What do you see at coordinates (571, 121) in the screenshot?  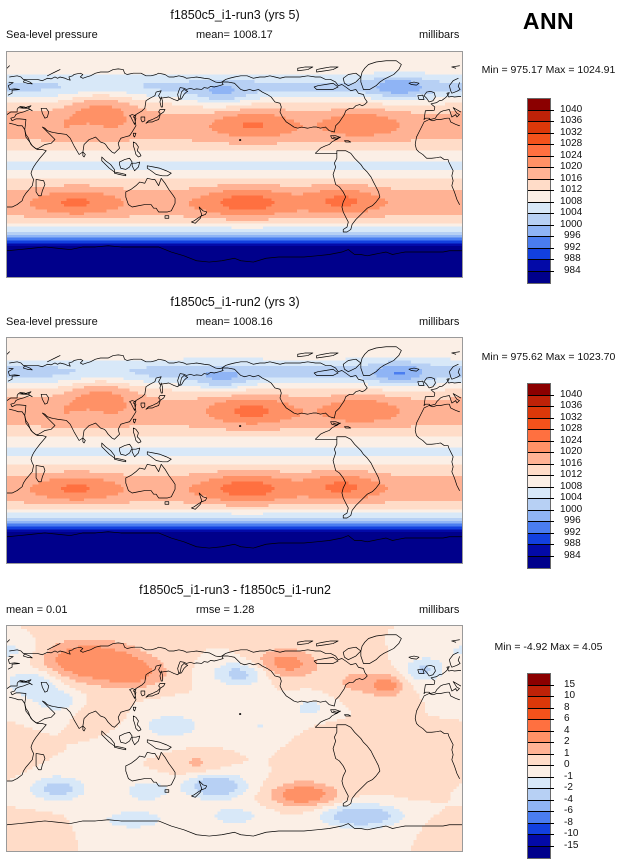 I see `colorbar-tick-label: 1036` at bounding box center [571, 121].